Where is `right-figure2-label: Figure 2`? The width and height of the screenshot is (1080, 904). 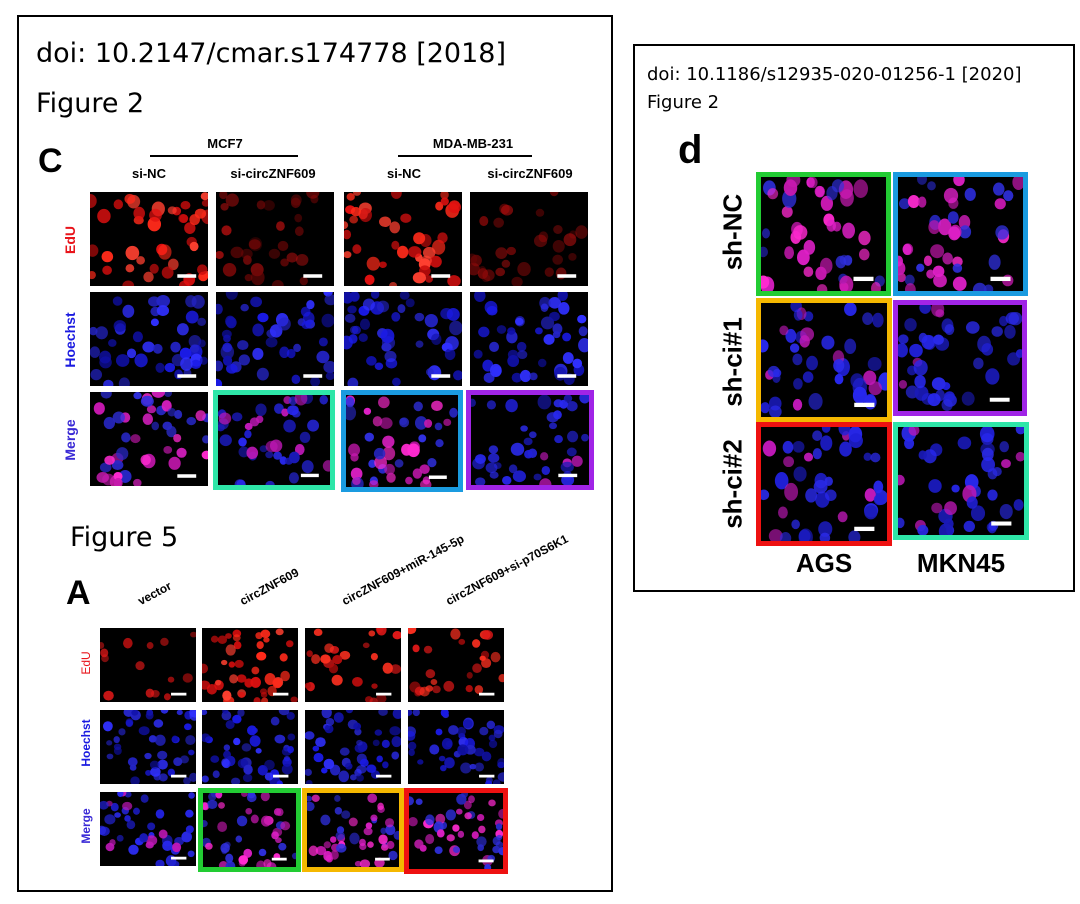
right-figure2-label: Figure 2 is located at coordinates (683, 102).